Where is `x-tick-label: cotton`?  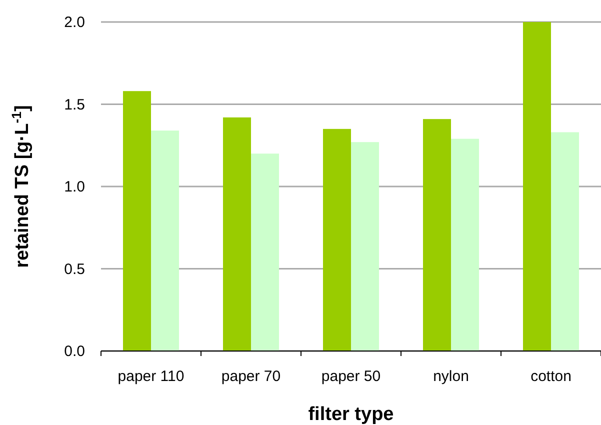
x-tick-label: cotton is located at coordinates (551, 376).